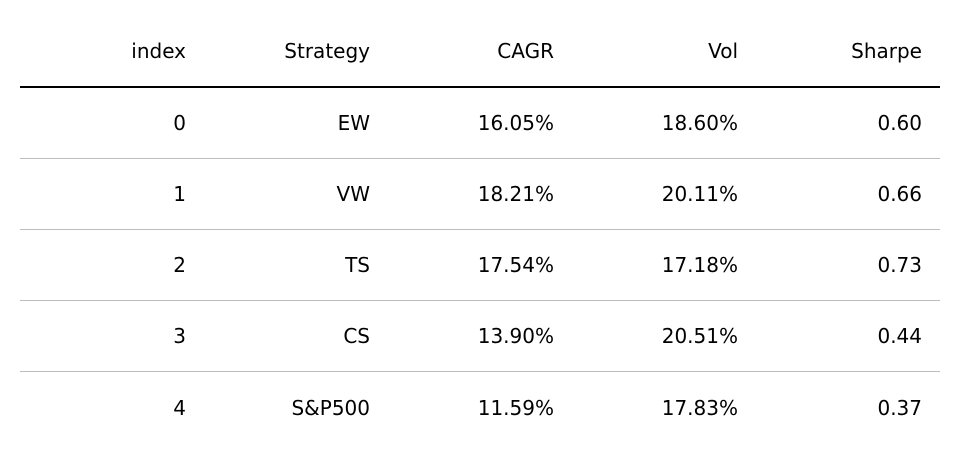 The height and width of the screenshot is (463, 959). What do you see at coordinates (723, 51) in the screenshot?
I see `column-header-vol: Vol` at bounding box center [723, 51].